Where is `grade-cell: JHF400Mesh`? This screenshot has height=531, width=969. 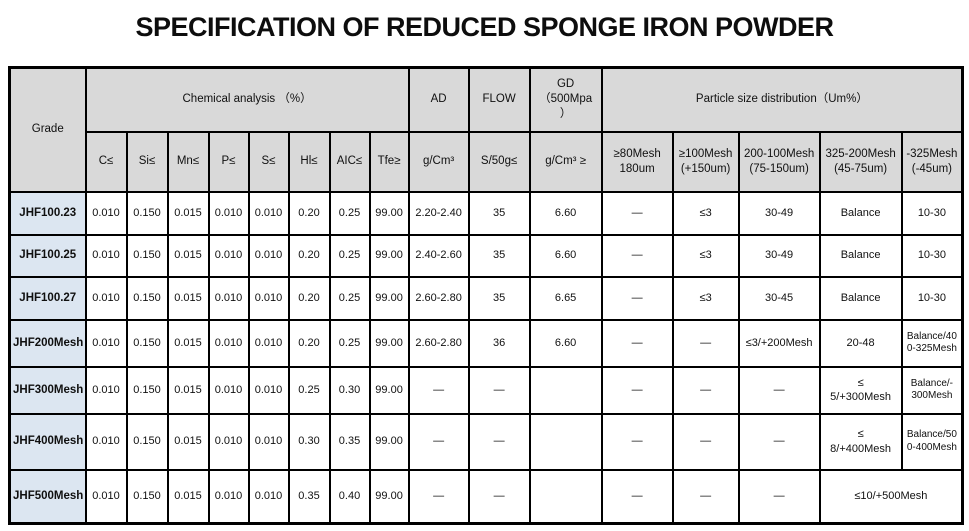 grade-cell: JHF400Mesh is located at coordinates (47, 441).